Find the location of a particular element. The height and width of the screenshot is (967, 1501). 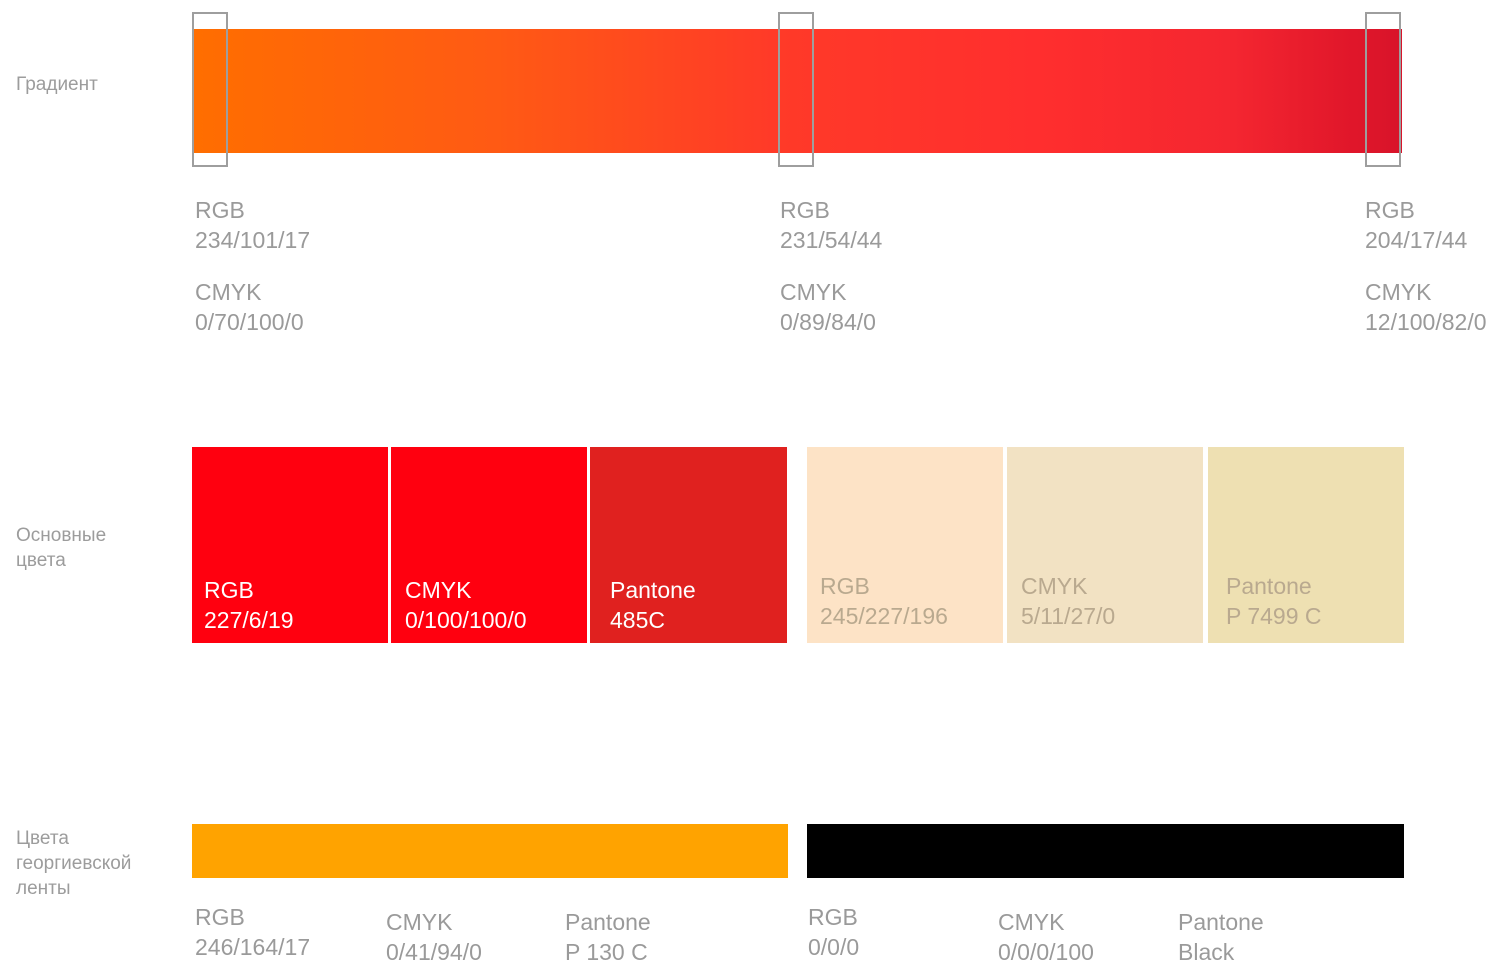

swatch-beige-pantone: Pantone P 7499 C is located at coordinates (1306, 545).